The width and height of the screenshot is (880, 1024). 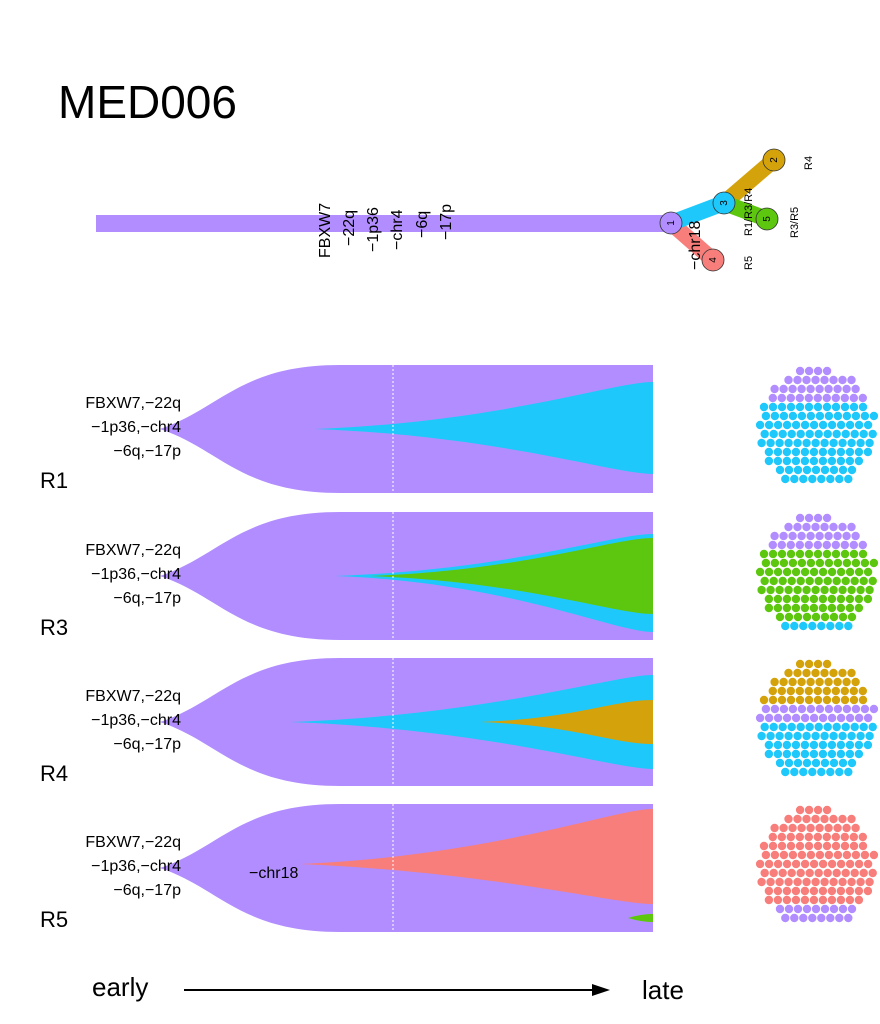 I want to click on fish-region-label: R4, so click(x=54, y=773).